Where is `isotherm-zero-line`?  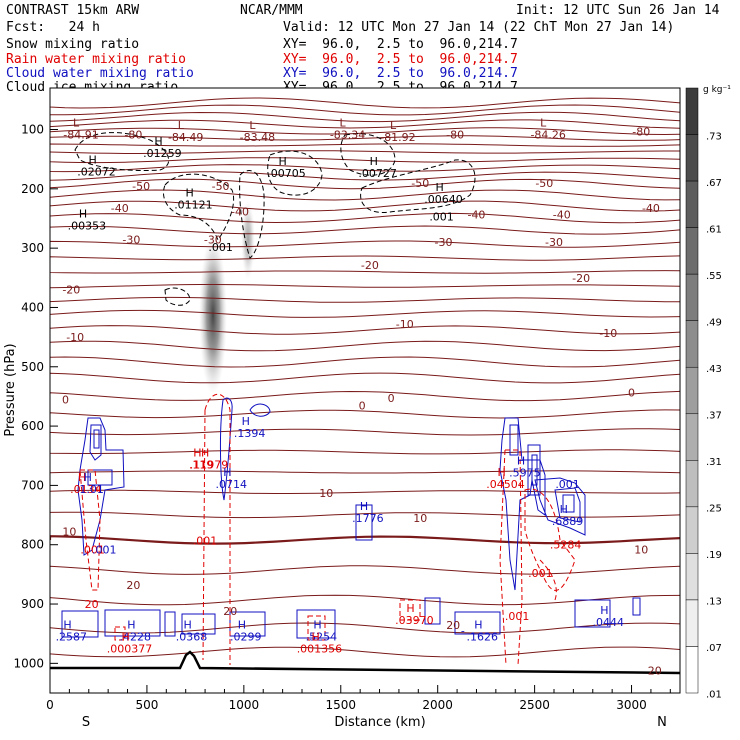
isotherm-zero-line is located at coordinates (365, 540).